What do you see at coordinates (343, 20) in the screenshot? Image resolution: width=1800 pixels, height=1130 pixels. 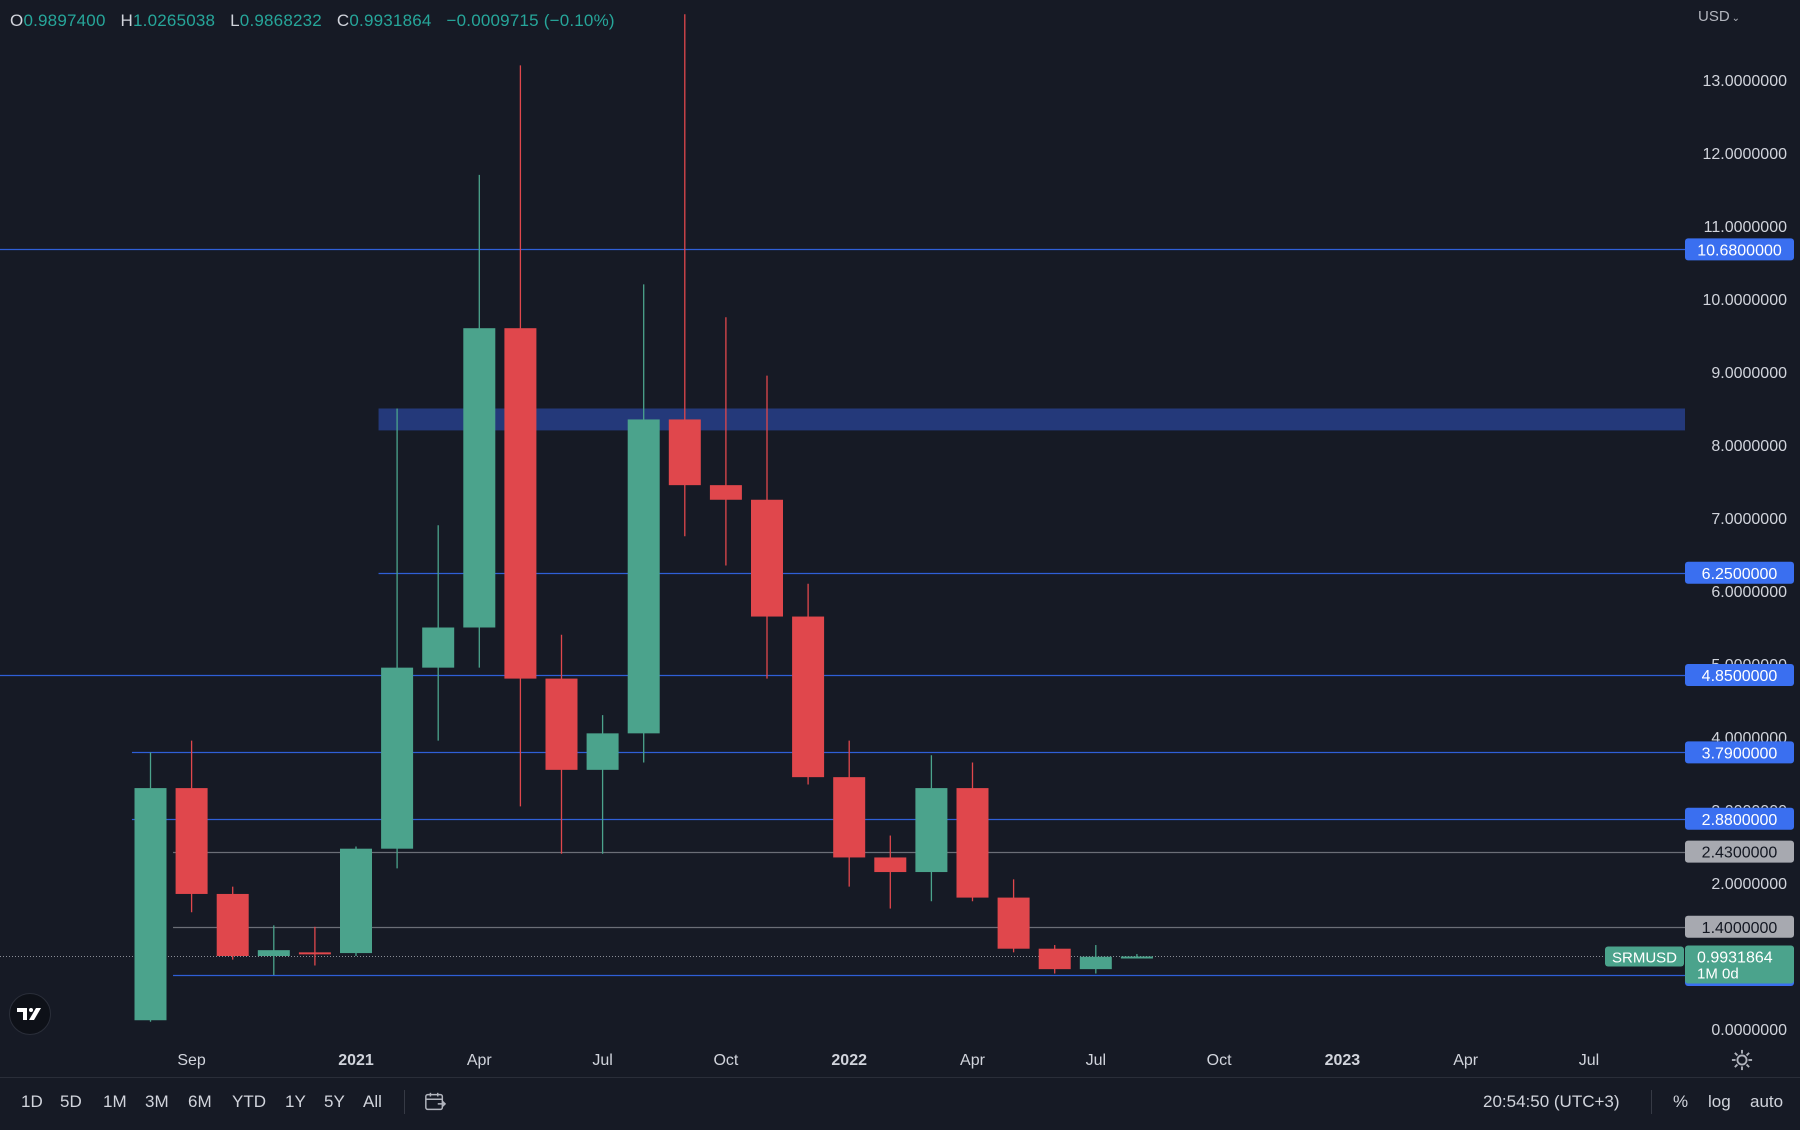 I see `close-key: C` at bounding box center [343, 20].